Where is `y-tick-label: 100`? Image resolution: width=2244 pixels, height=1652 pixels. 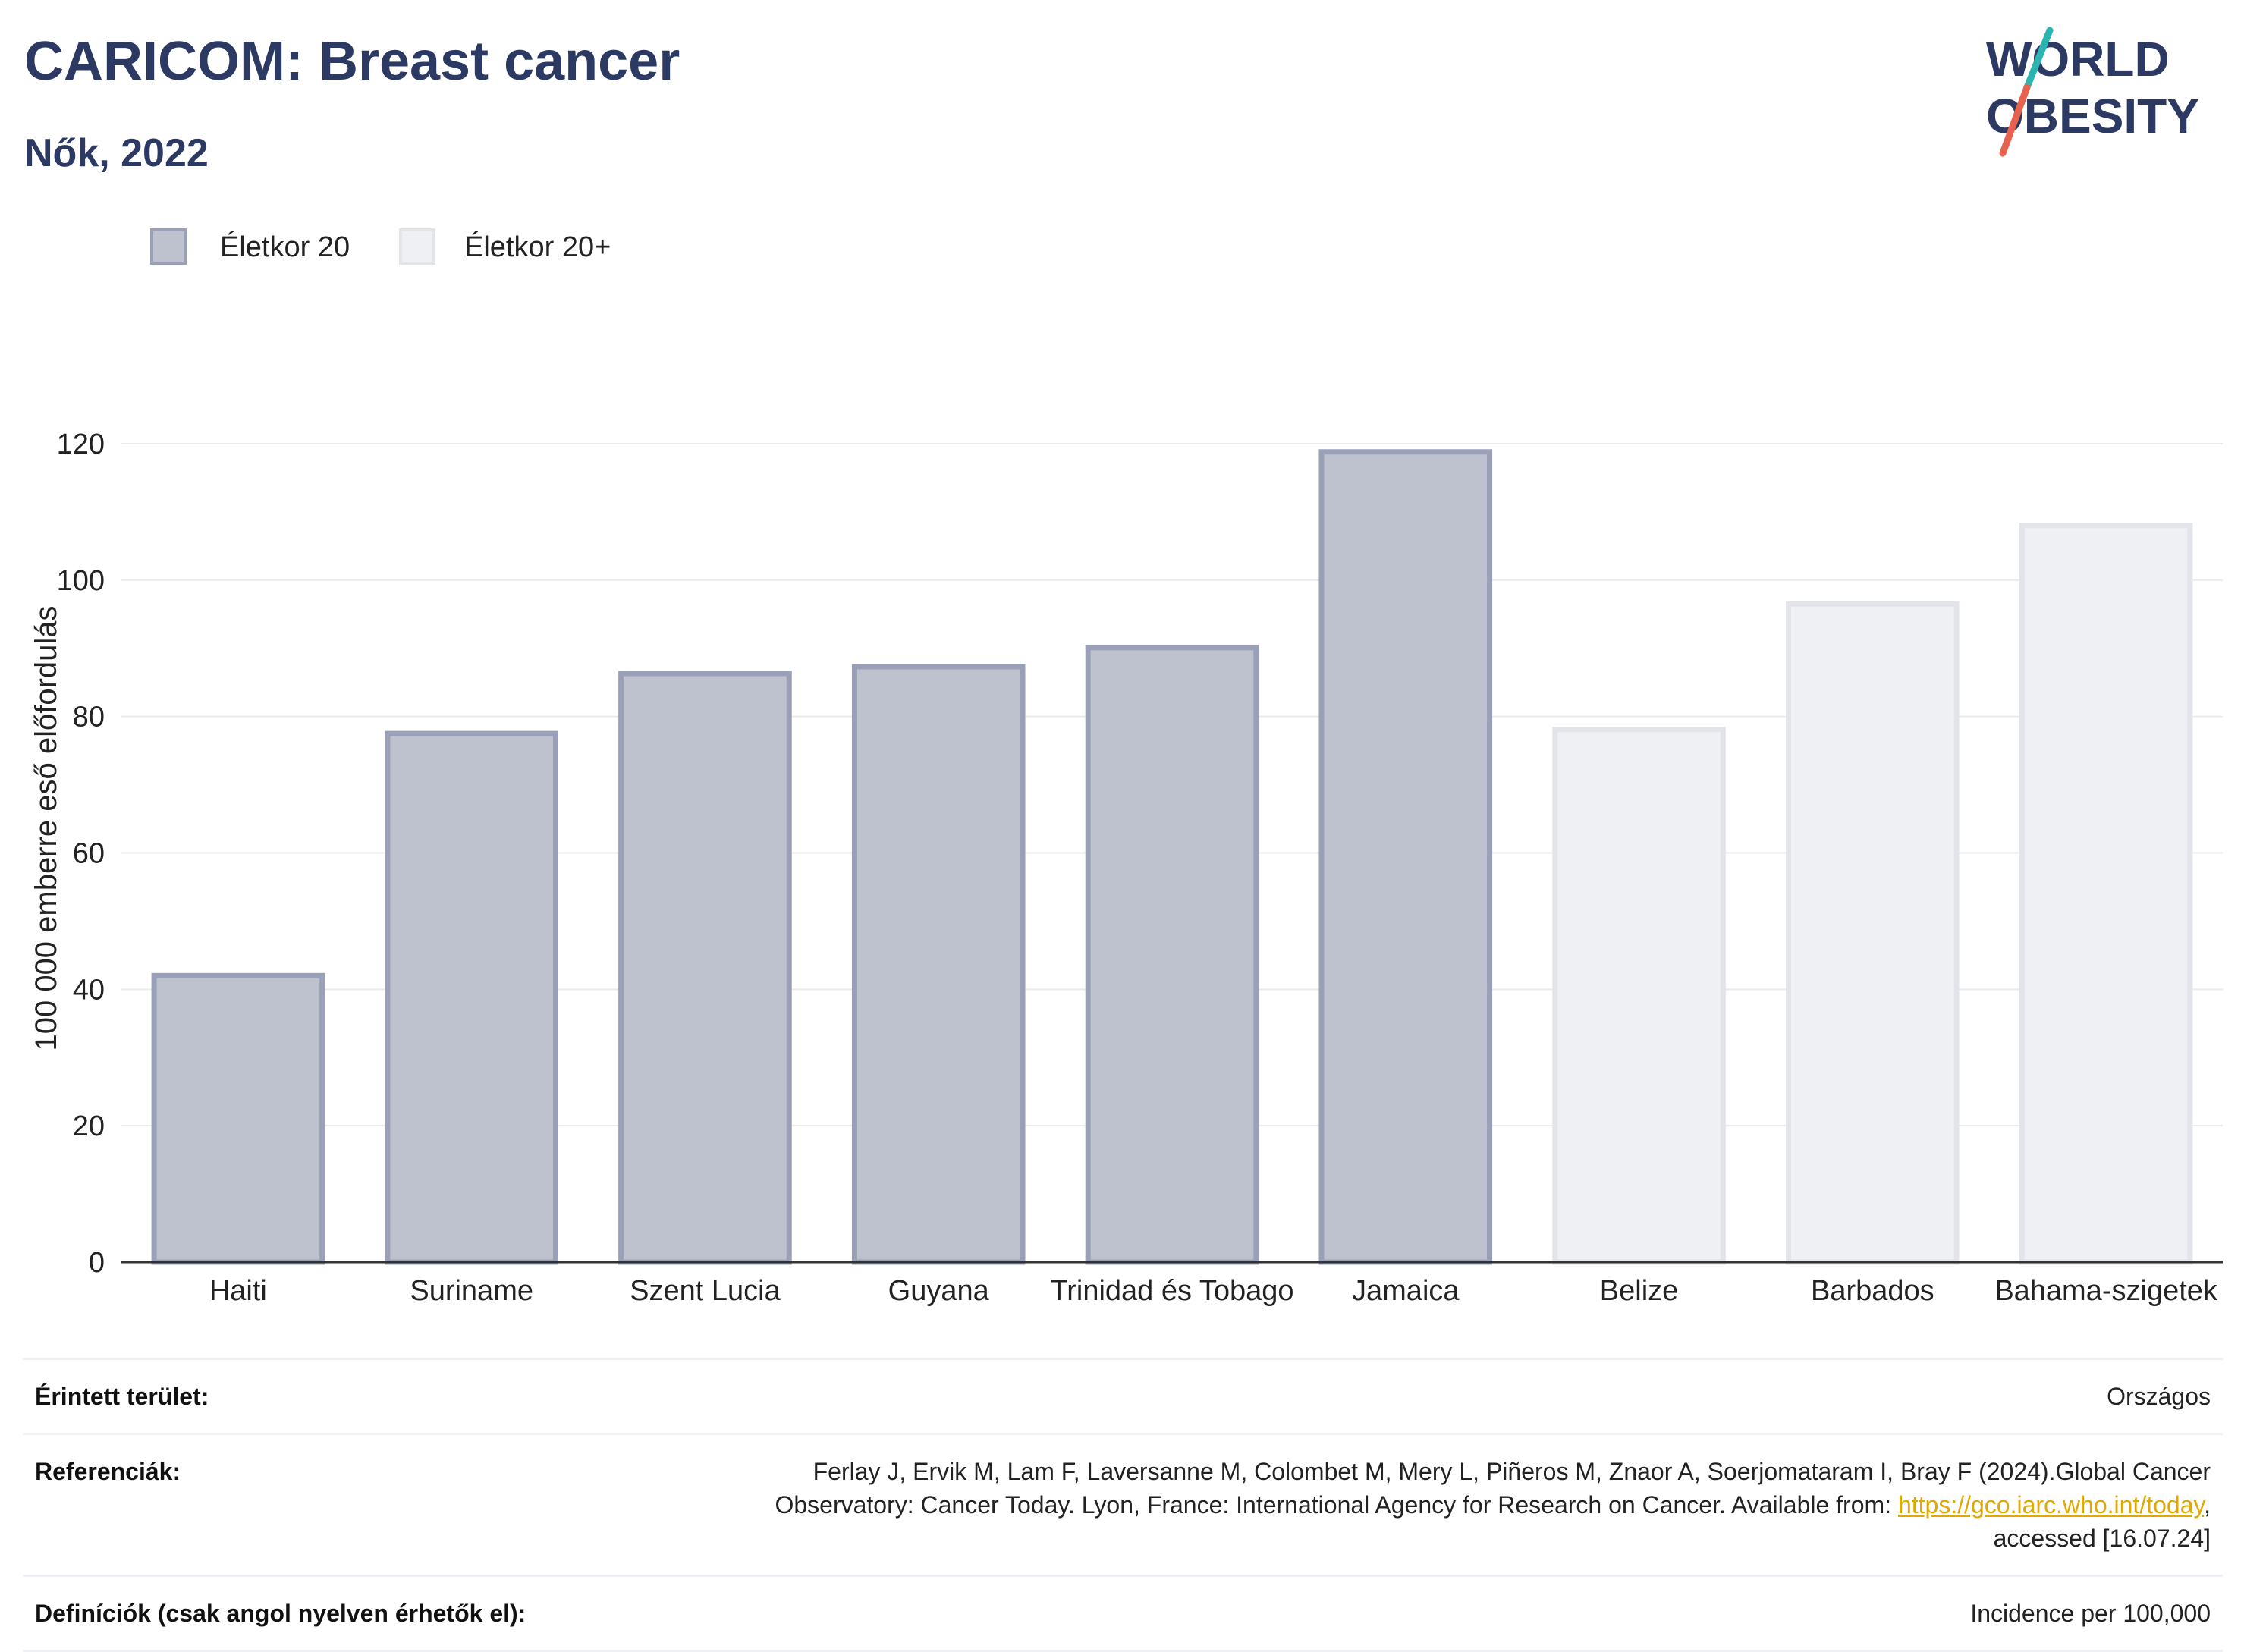
y-tick-label: 100 is located at coordinates (81, 581).